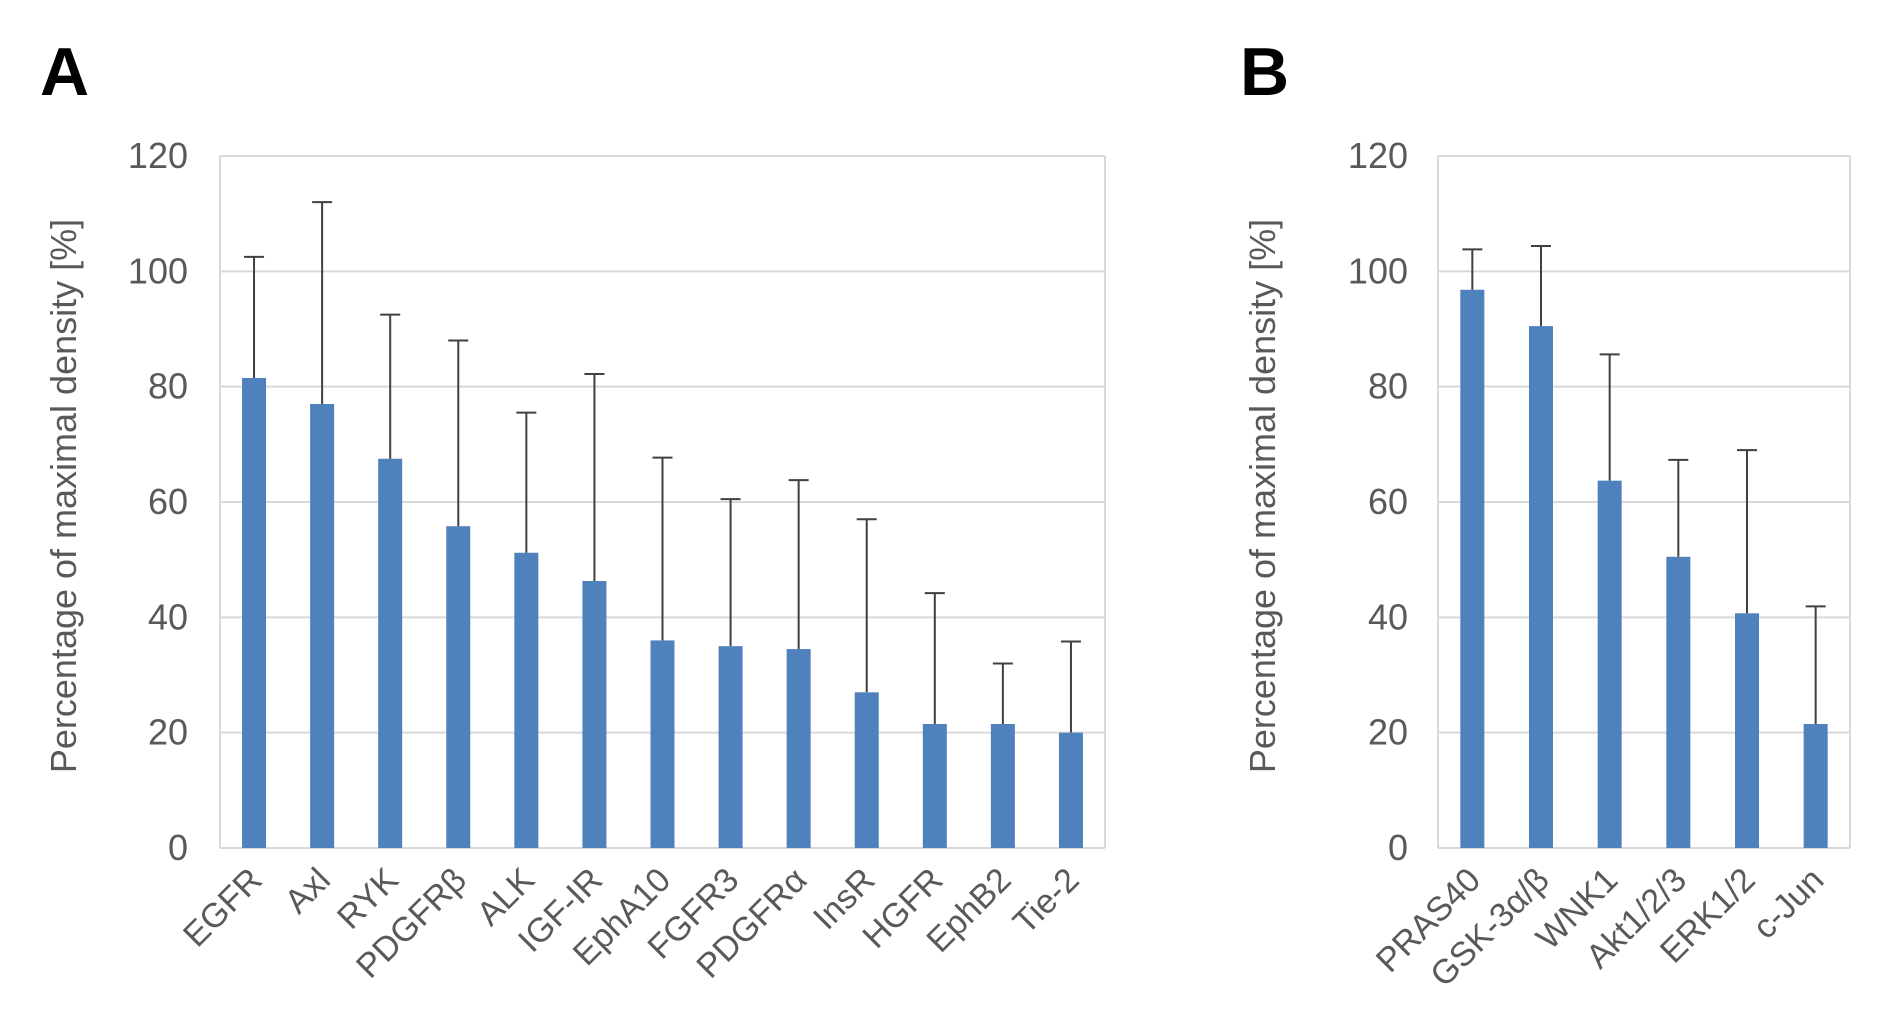  What do you see at coordinates (178, 847) in the screenshot?
I see `panel-a-y-tick-label: 0` at bounding box center [178, 847].